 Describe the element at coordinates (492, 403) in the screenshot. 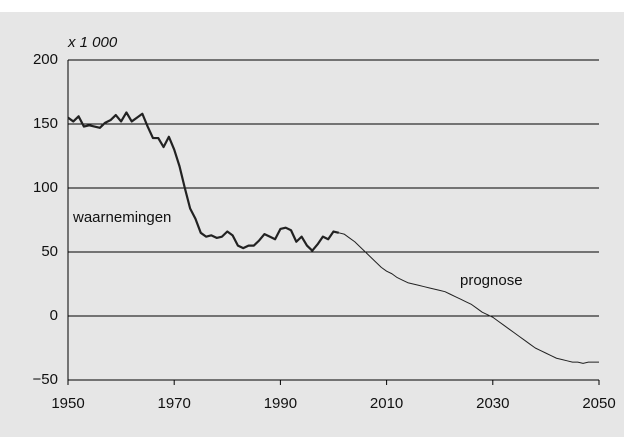

I see `x-tick-label: 2030` at that location.